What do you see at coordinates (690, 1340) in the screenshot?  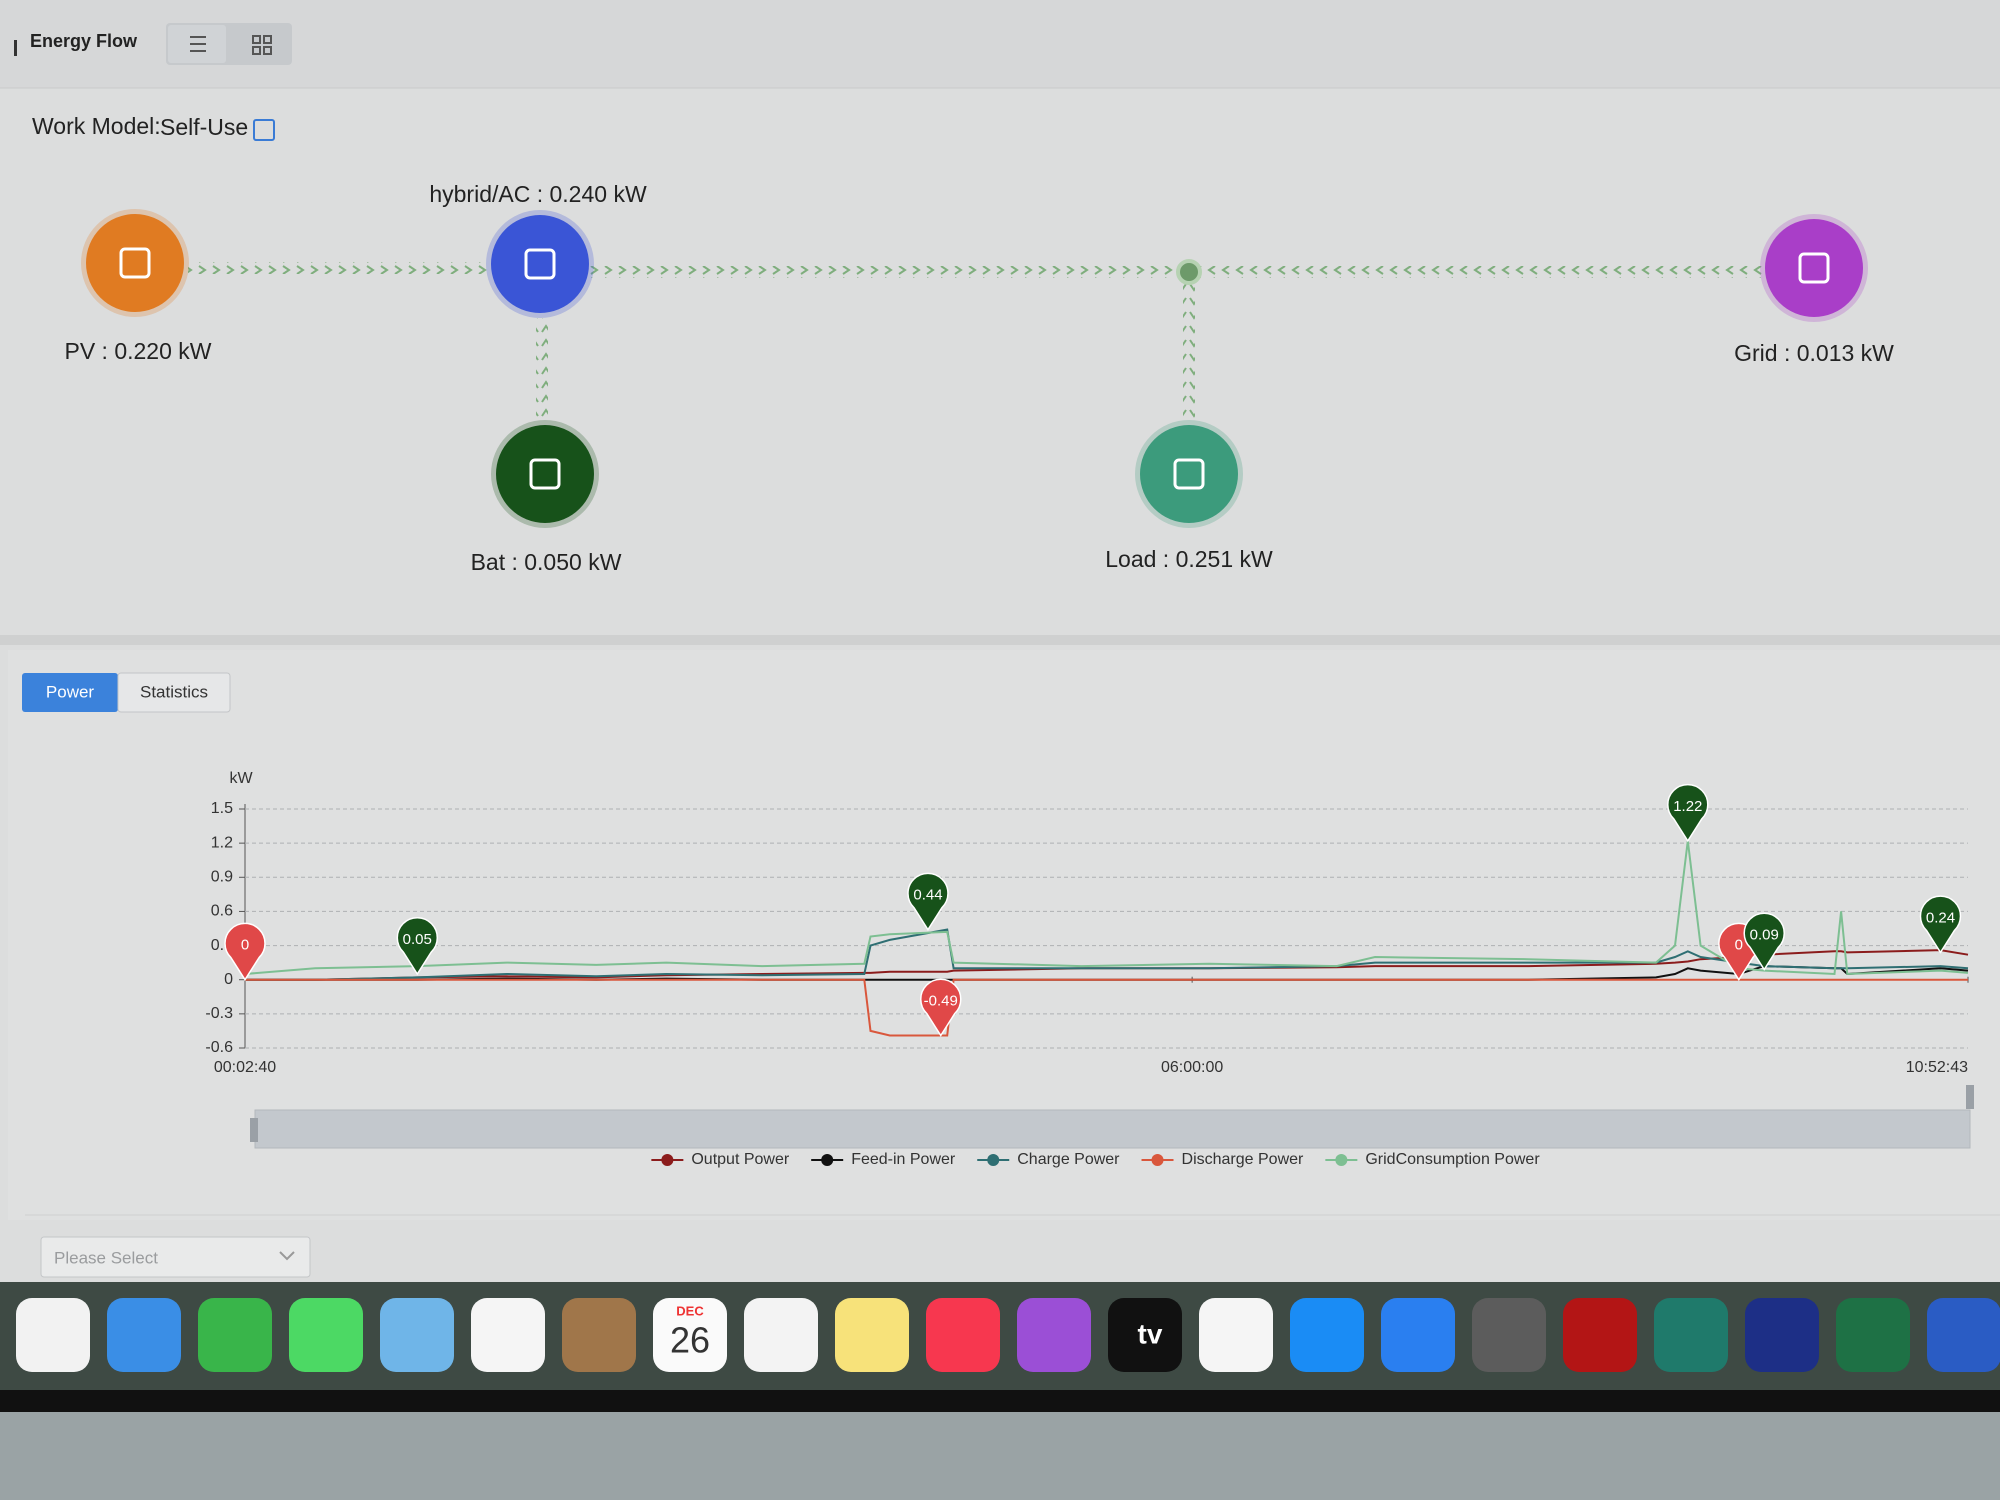 I see `calendar-day: 26` at bounding box center [690, 1340].